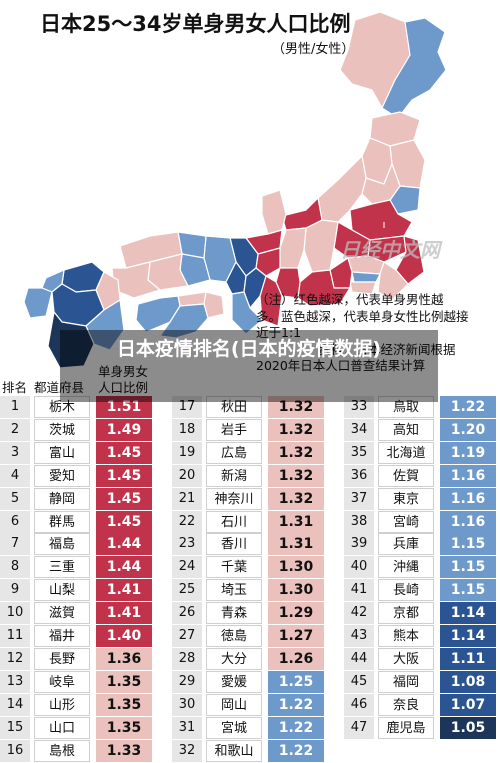 Image resolution: width=500 pixels, height=763 pixels. I want to click on table-row: 31 宮城 1.22, so click(250, 727).